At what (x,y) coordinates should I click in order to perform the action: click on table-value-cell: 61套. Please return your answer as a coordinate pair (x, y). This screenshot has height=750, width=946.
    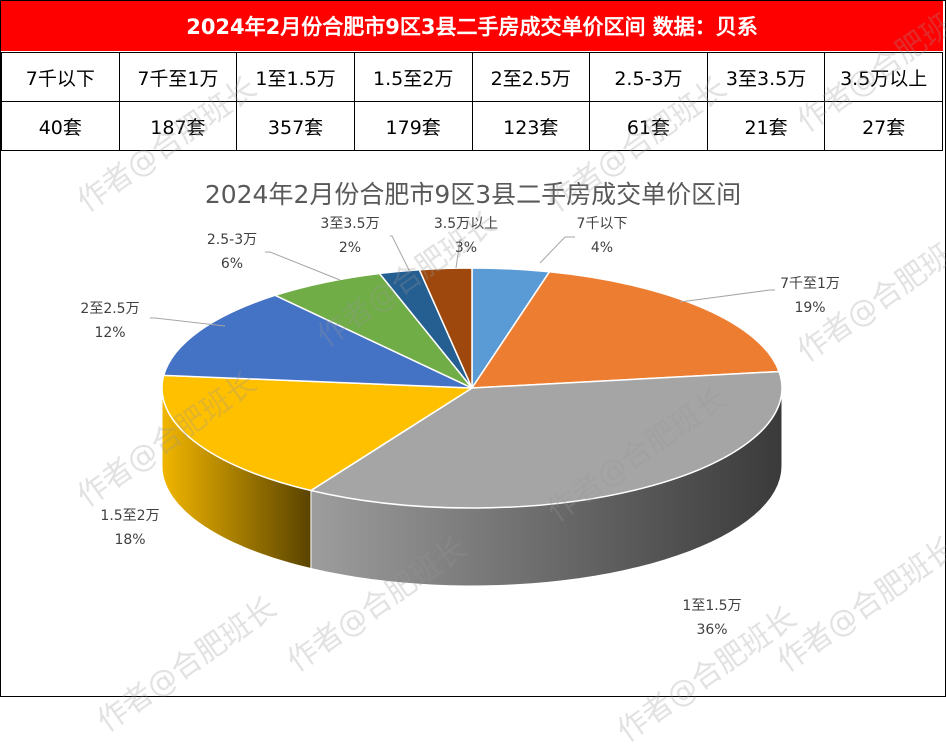
    Looking at the image, I should click on (648, 126).